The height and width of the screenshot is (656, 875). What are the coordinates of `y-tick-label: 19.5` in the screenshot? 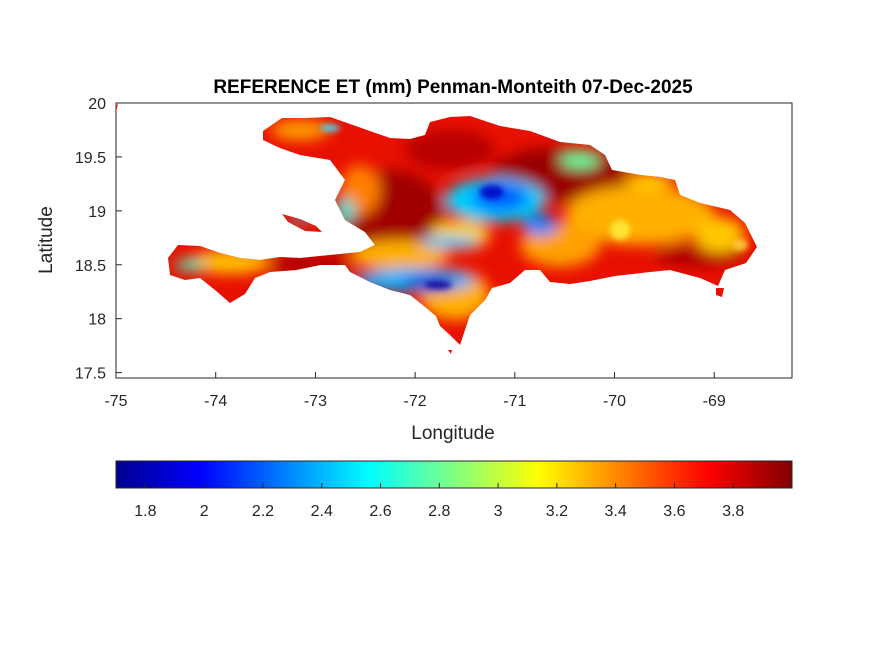 It's located at (90, 158).